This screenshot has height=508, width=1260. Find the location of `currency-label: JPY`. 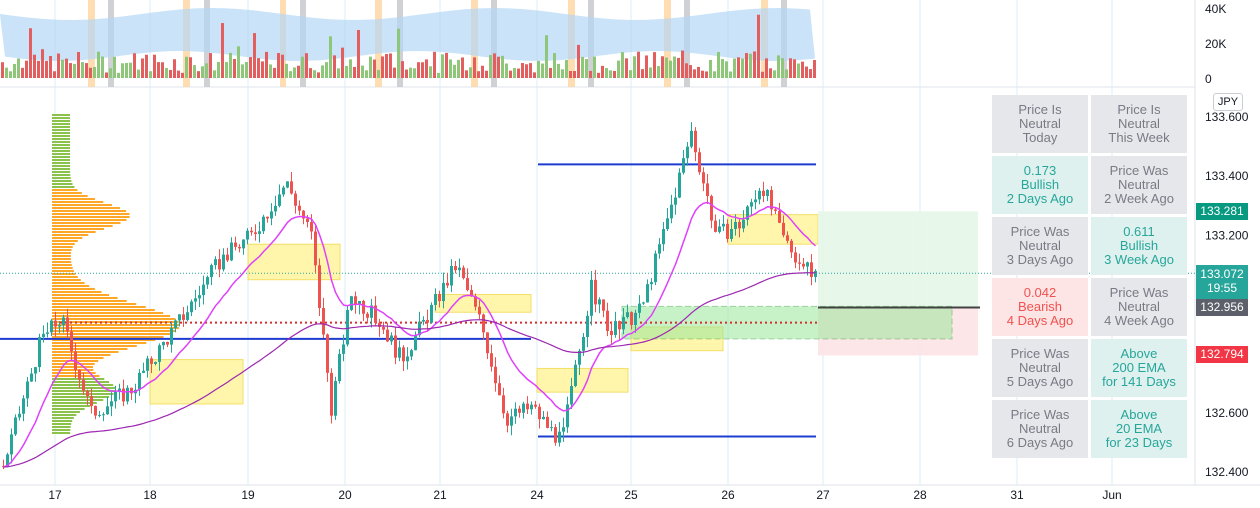

currency-label: JPY is located at coordinates (1228, 102).